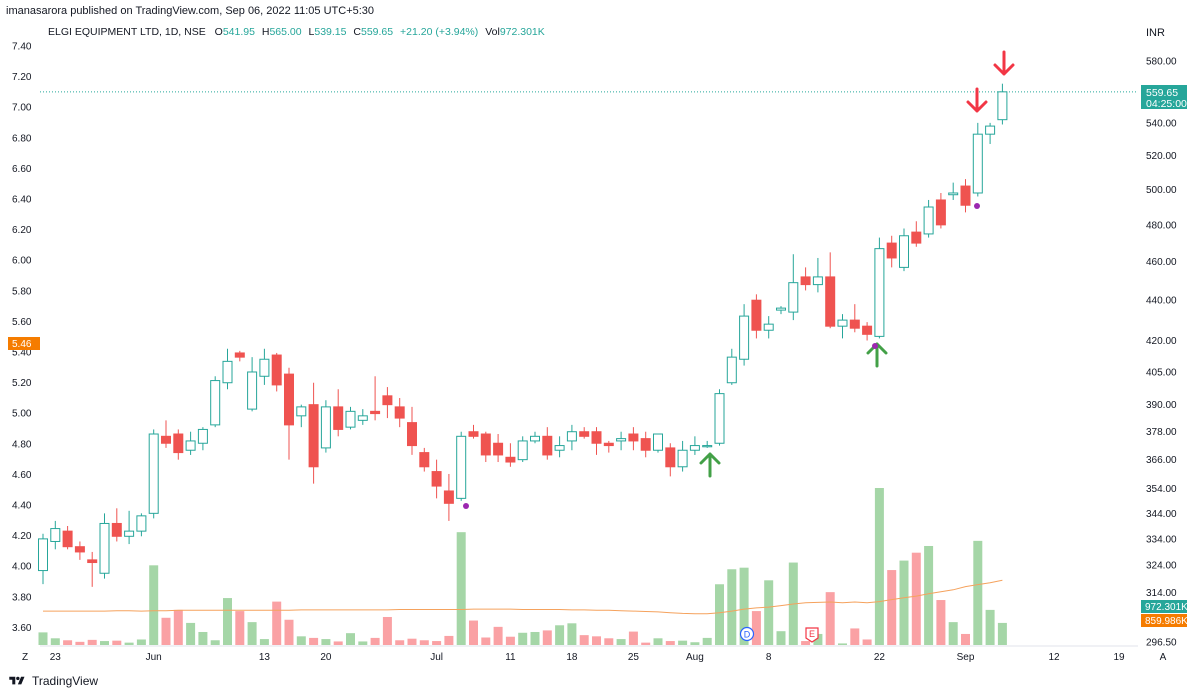 This screenshot has width=1200, height=693. Describe the element at coordinates (22, 444) in the screenshot. I see `left-axis-tick-label: 4.80` at that location.